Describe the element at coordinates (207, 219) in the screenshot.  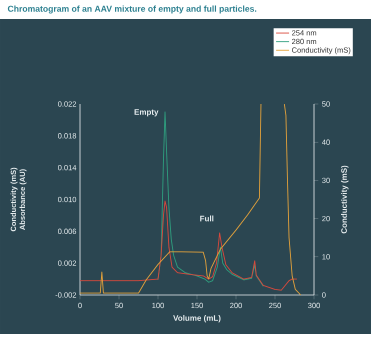
I see `annotation: Full` at that location.